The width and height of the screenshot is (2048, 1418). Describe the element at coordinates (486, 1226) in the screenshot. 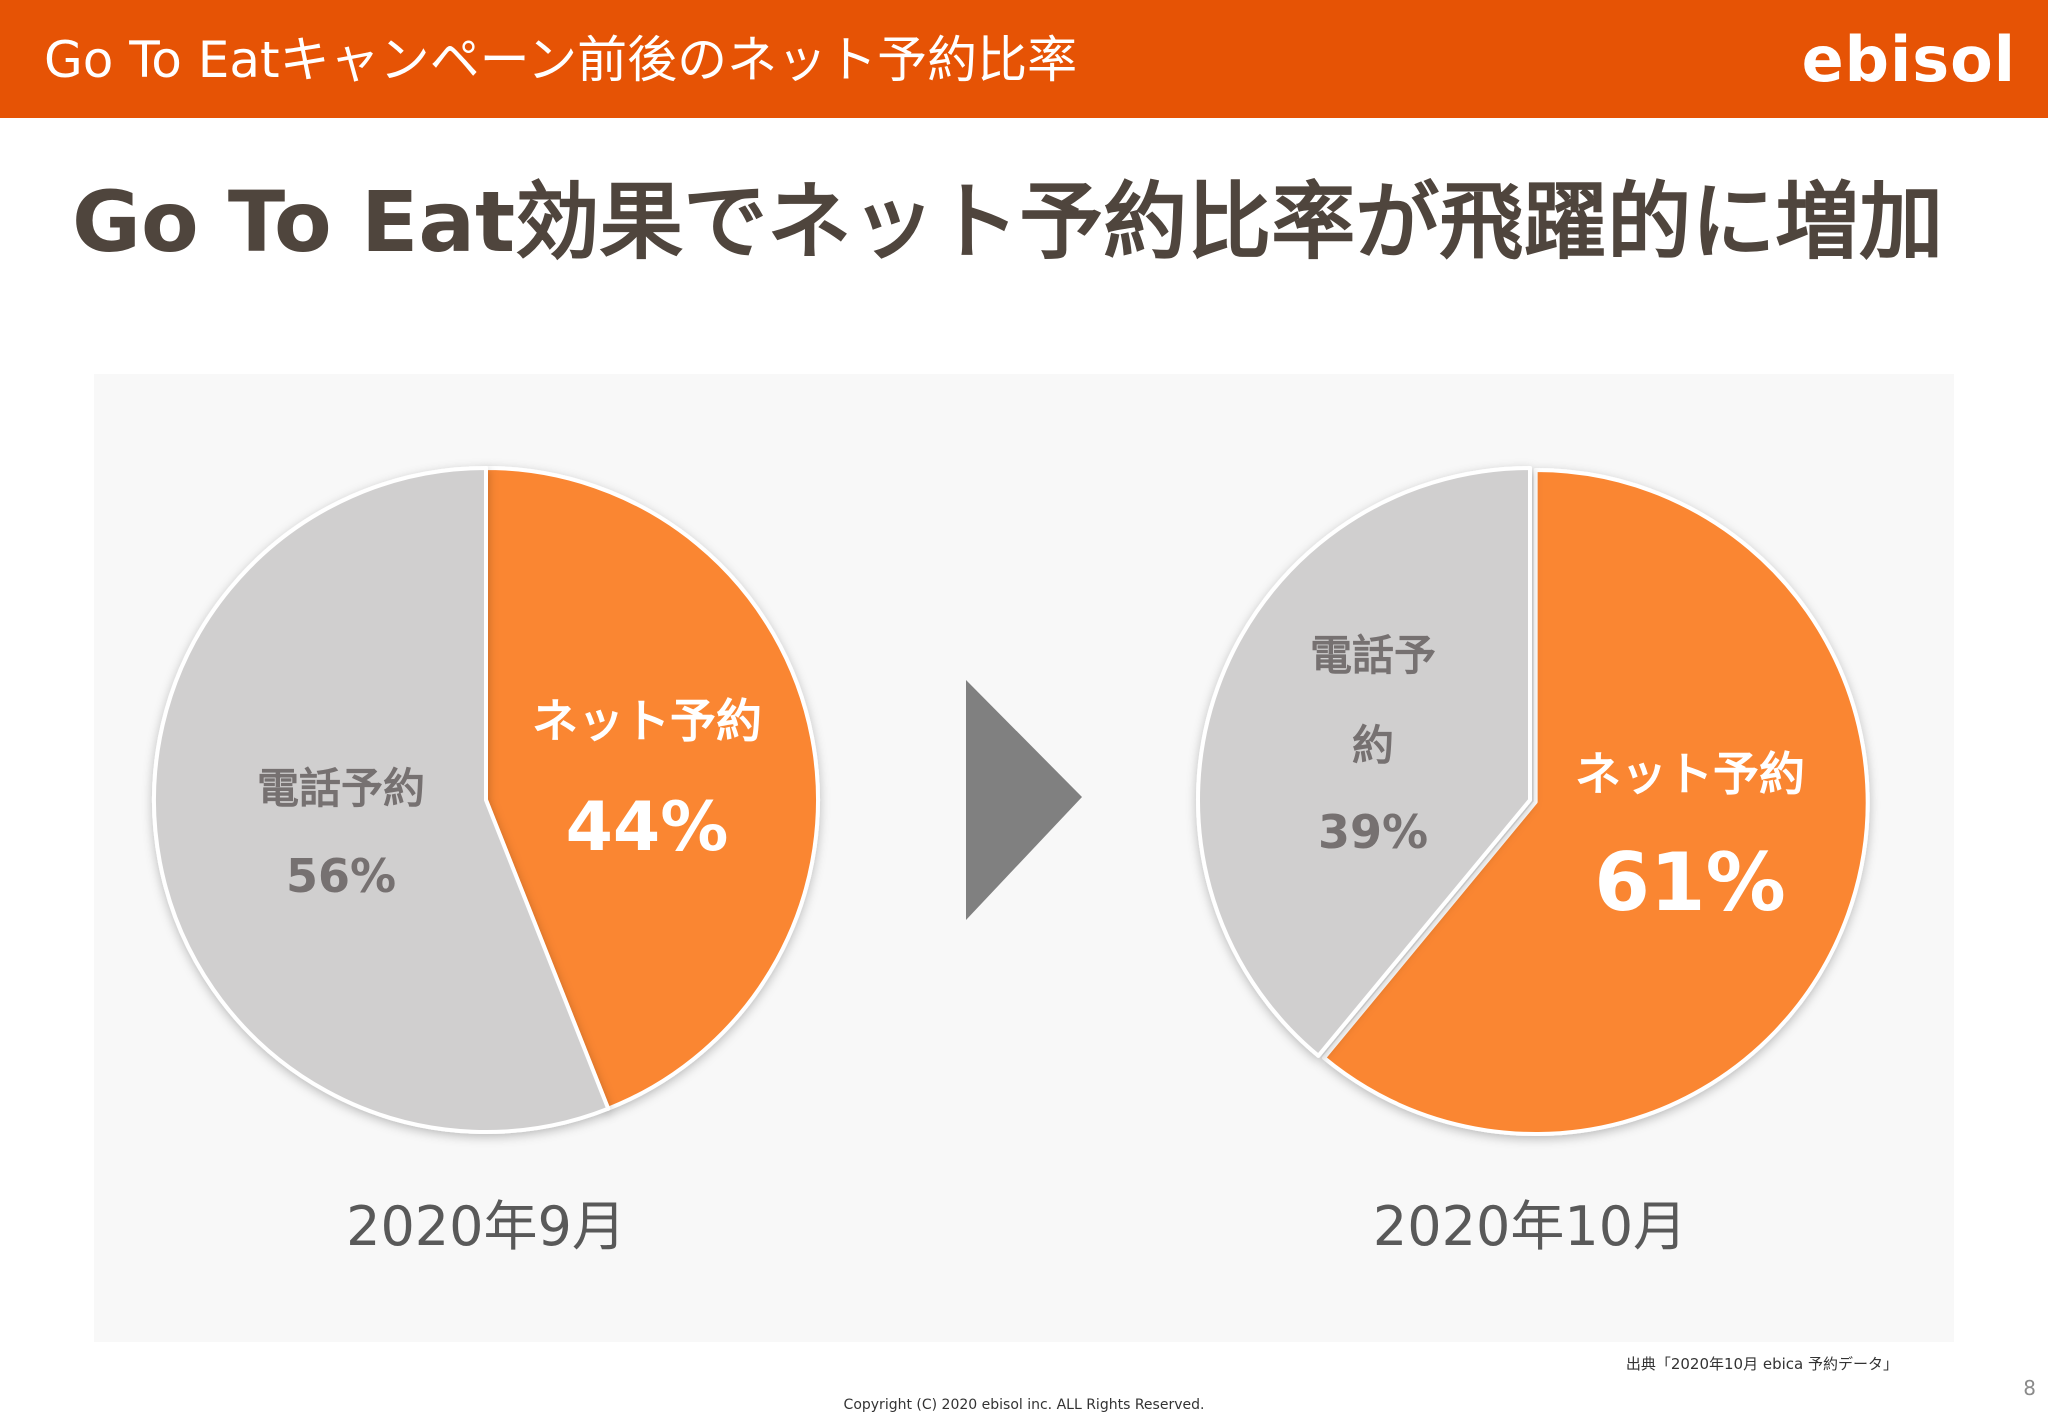

I see `period-label: 2020年9月` at that location.